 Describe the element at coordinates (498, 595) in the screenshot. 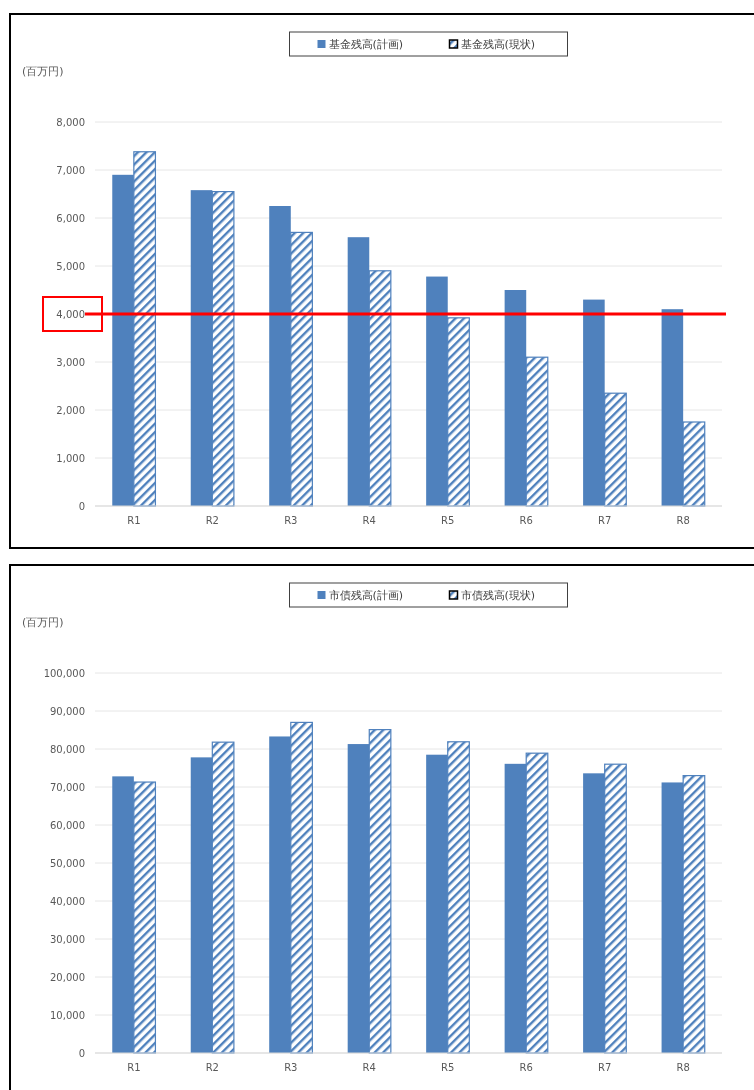

I see `legend-label: 市債残高(現状)` at that location.